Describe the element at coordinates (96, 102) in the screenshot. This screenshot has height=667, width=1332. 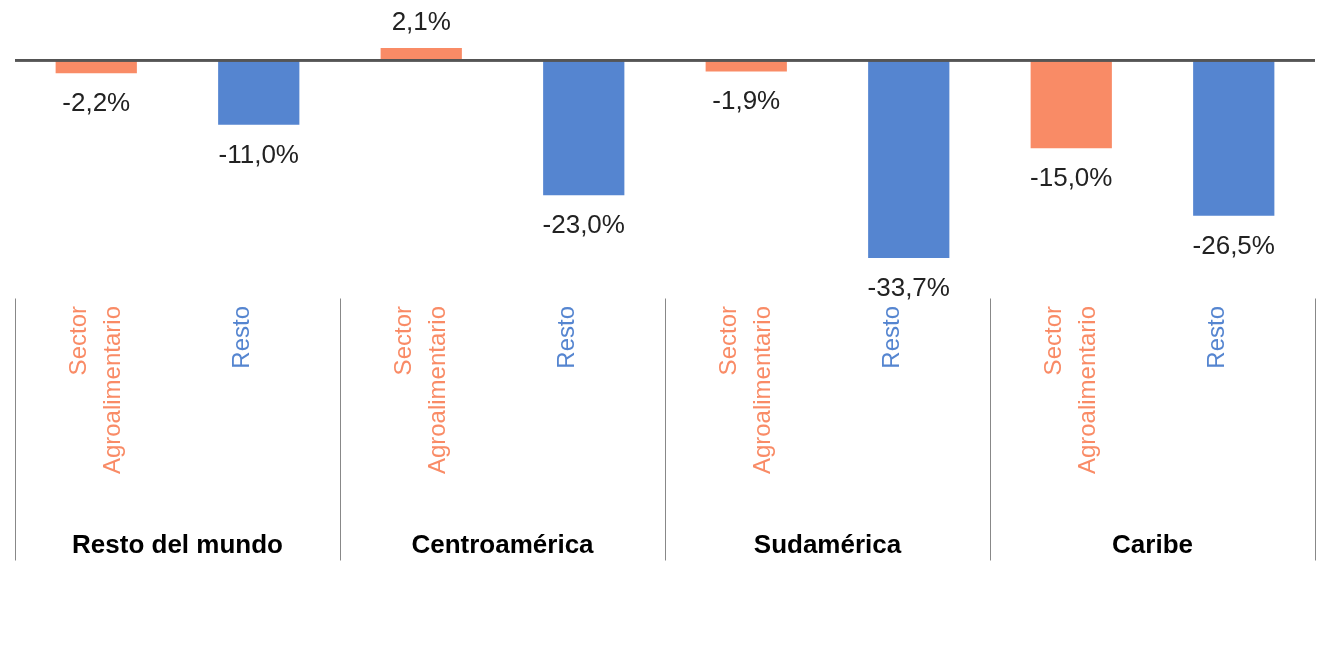
I see `data-label: -2,2%` at that location.